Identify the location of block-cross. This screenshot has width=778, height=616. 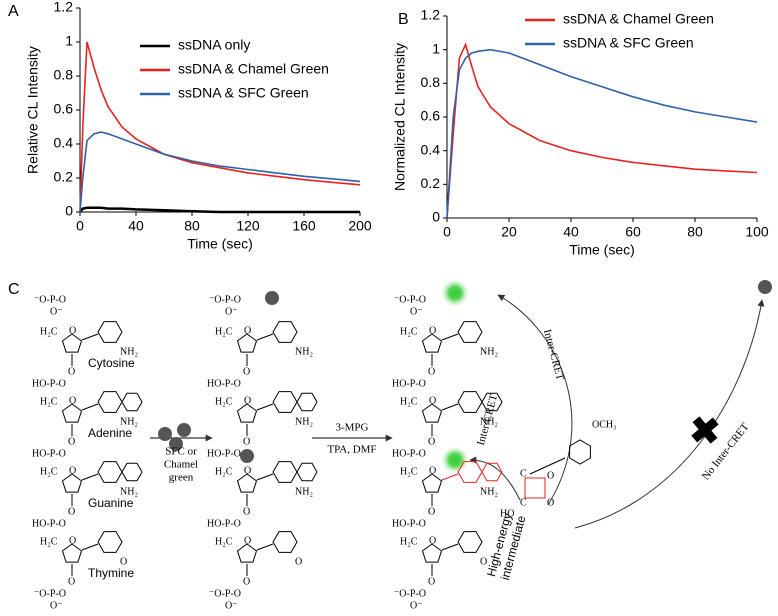
(705, 430).